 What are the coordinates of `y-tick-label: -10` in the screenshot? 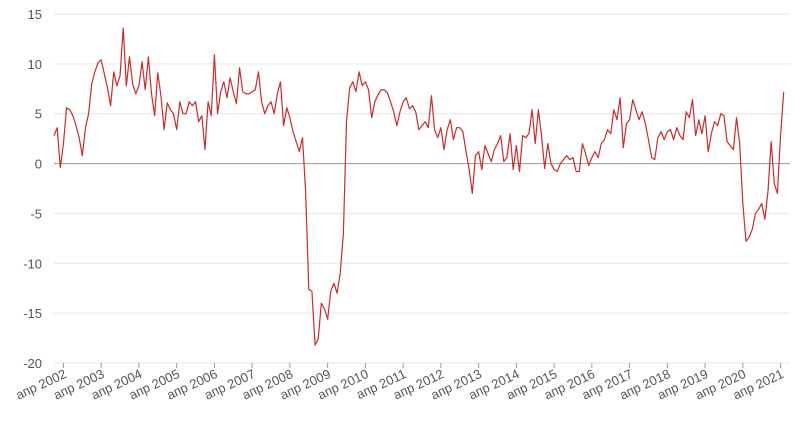 It's located at (32, 263).